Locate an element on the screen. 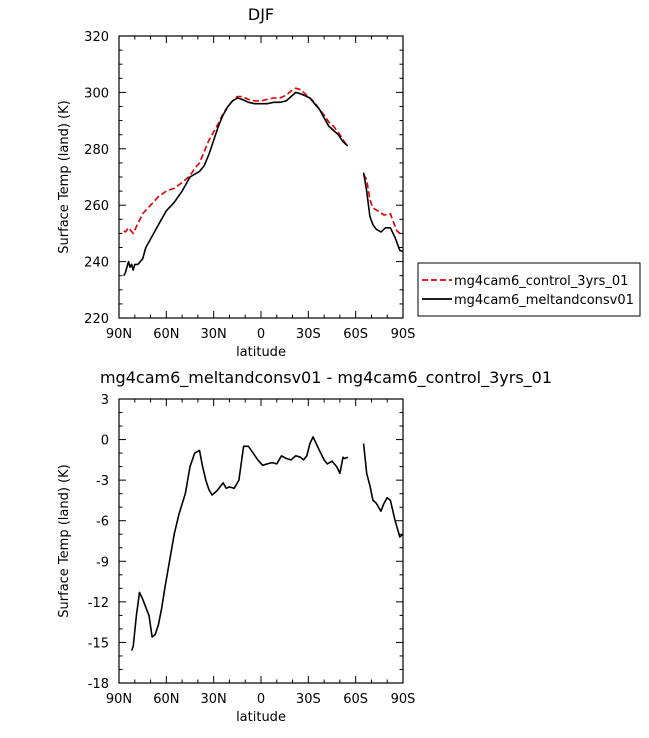 The height and width of the screenshot is (738, 649). y-tick-label: 3 is located at coordinates (105, 400).